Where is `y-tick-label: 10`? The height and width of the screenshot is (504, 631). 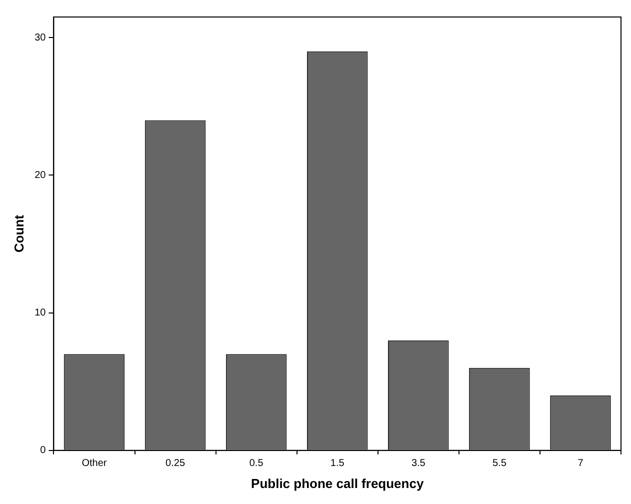 y-tick-label: 10 is located at coordinates (40, 313).